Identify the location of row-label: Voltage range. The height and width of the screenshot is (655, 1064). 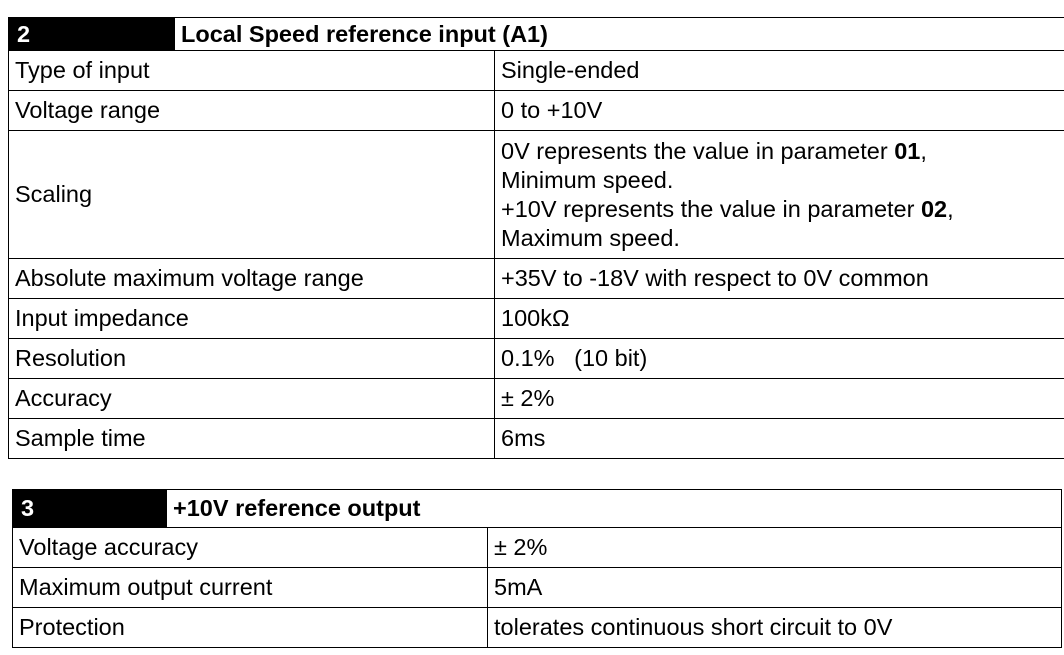
(251, 110).